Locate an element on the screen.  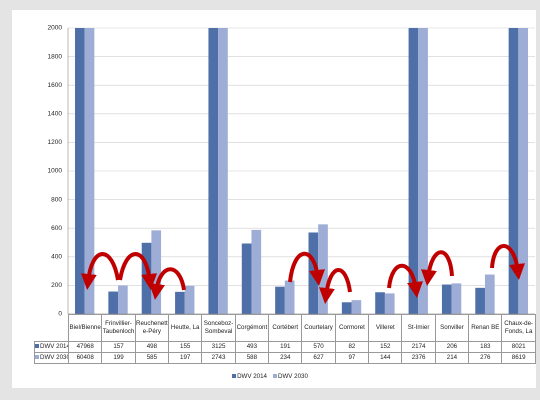
y-tick-label: 400 is located at coordinates (56, 257).